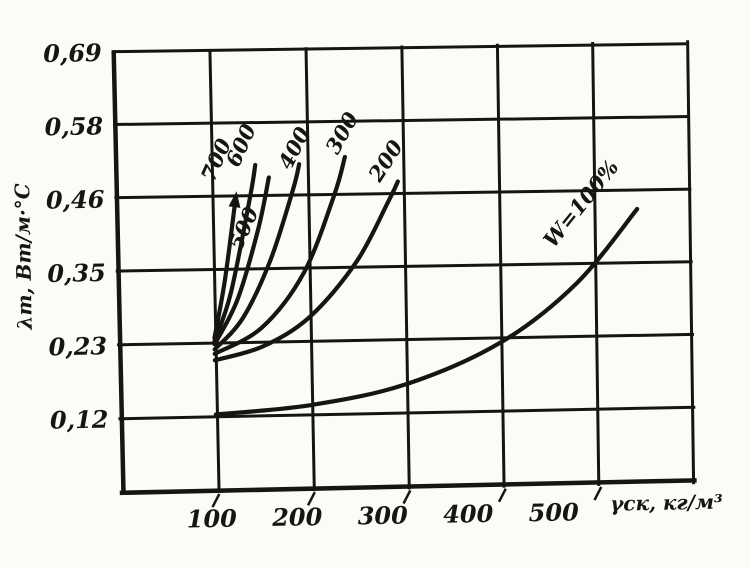  I want to click on curve-label-W-600: 600, so click(240, 145).